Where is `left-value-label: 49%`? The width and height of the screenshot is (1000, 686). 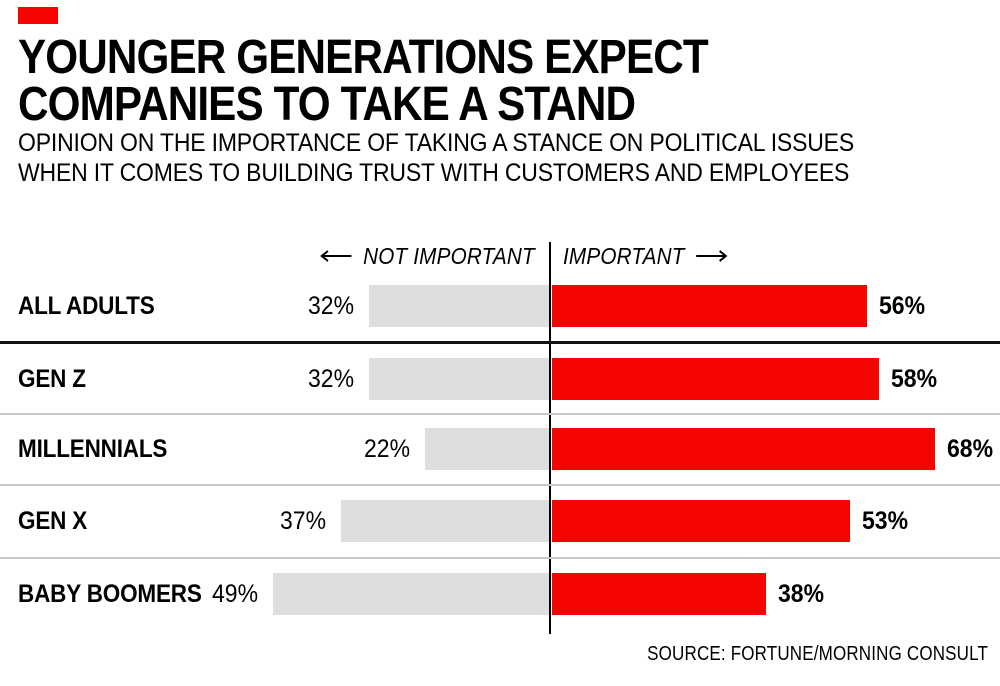 left-value-label: 49% is located at coordinates (234, 594).